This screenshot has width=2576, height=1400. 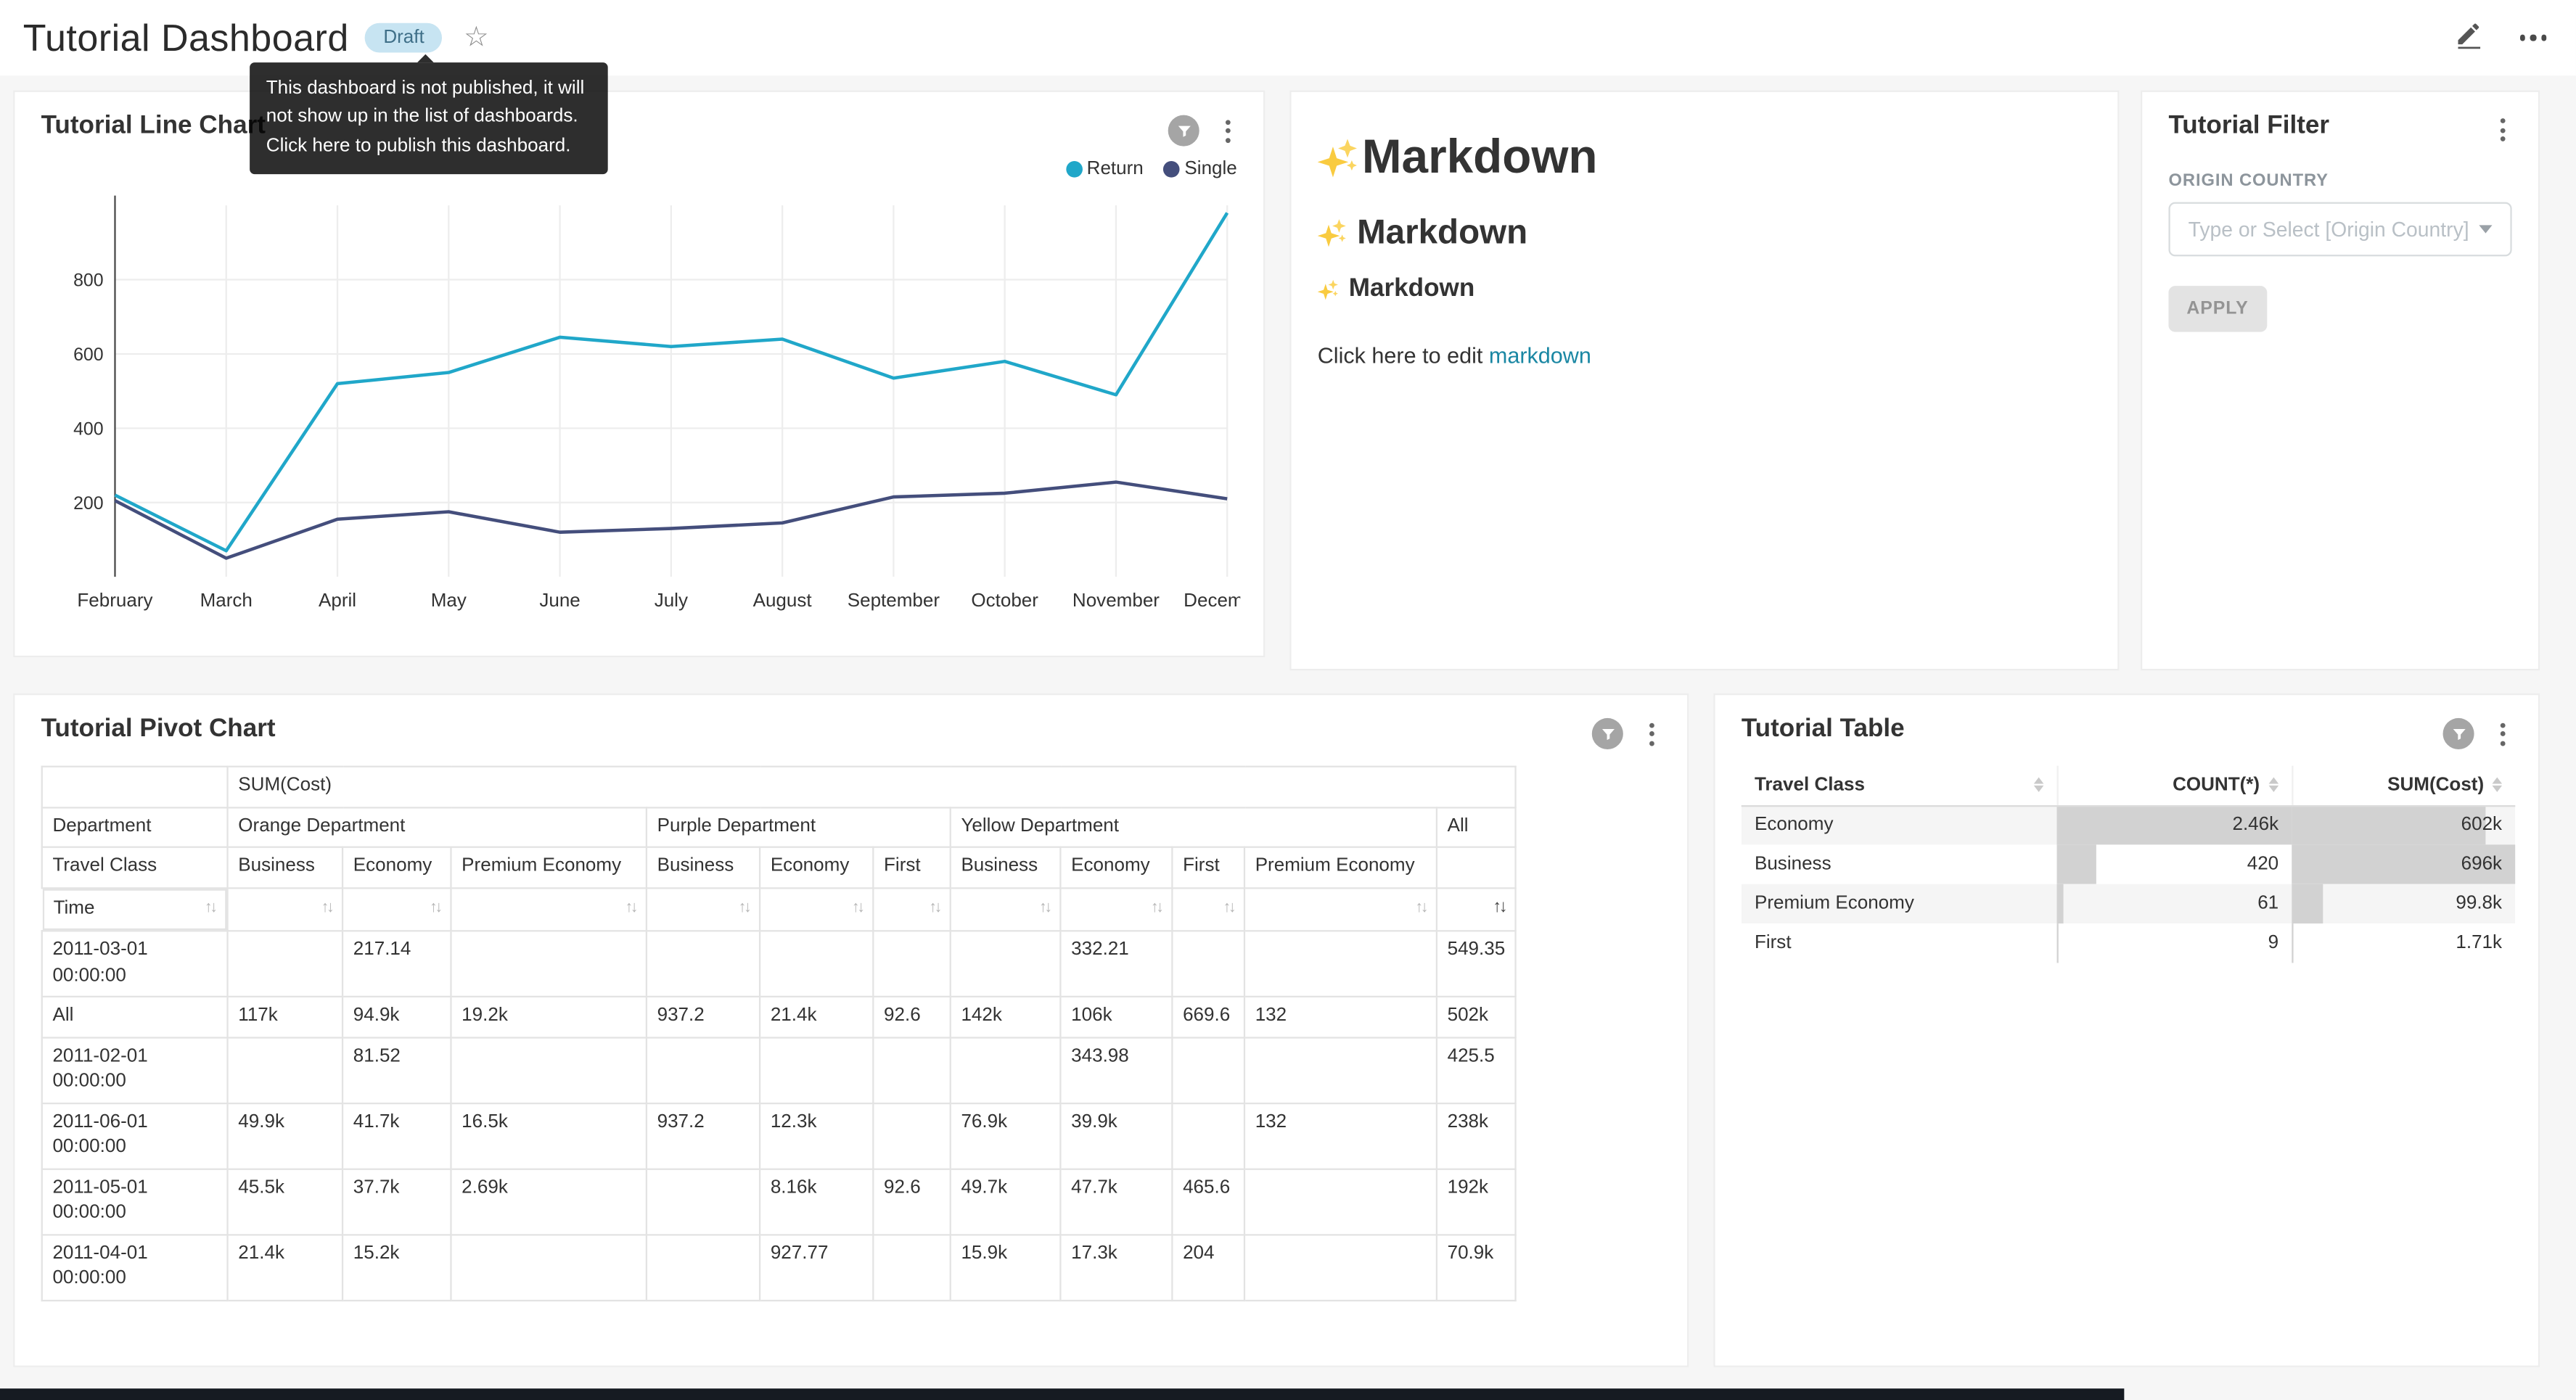 What do you see at coordinates (114, 600) in the screenshot?
I see `svg-text: February` at bounding box center [114, 600].